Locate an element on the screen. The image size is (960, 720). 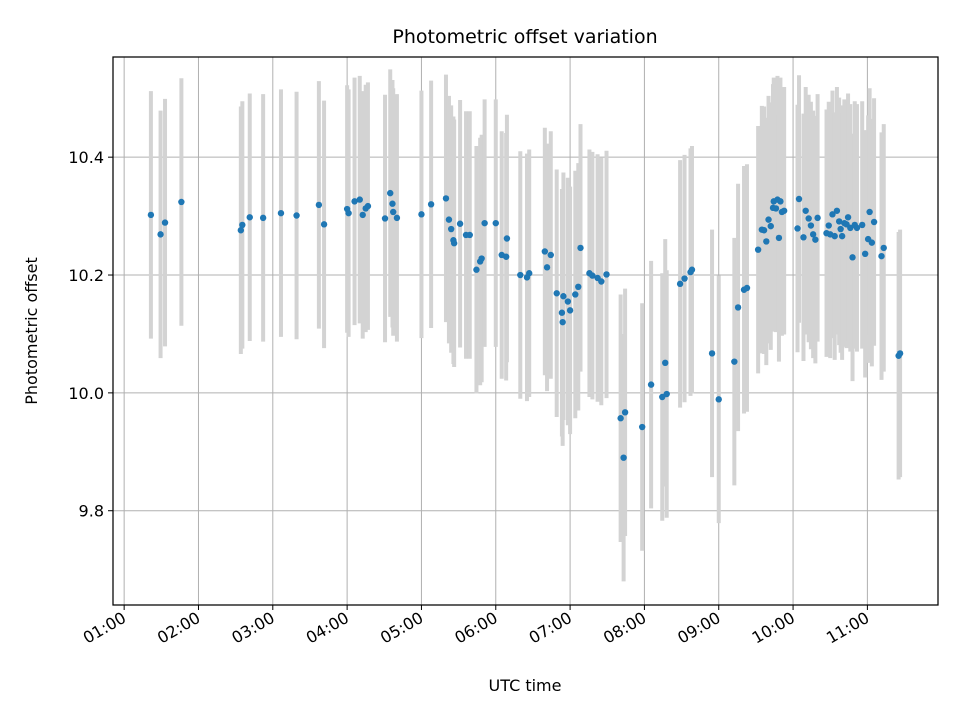
y-tick-label: 10.2 is located at coordinates (86, 275).